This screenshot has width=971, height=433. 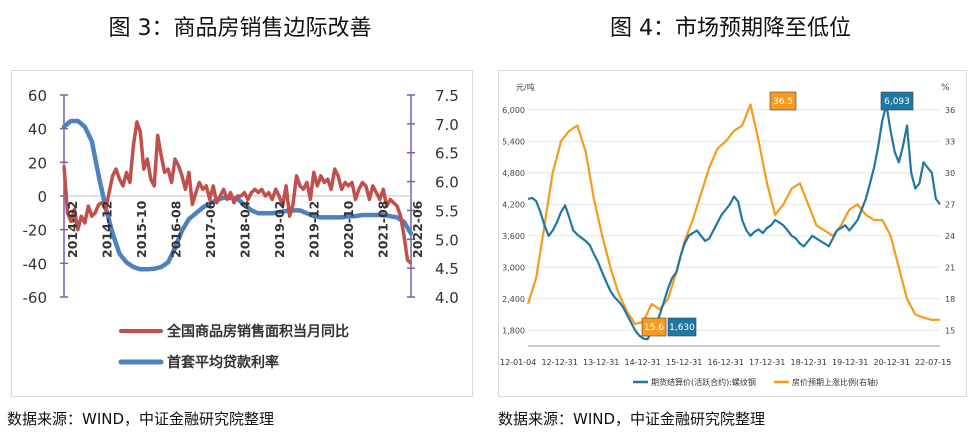 I want to click on x-tick-label: 2019-02, so click(x=279, y=229).